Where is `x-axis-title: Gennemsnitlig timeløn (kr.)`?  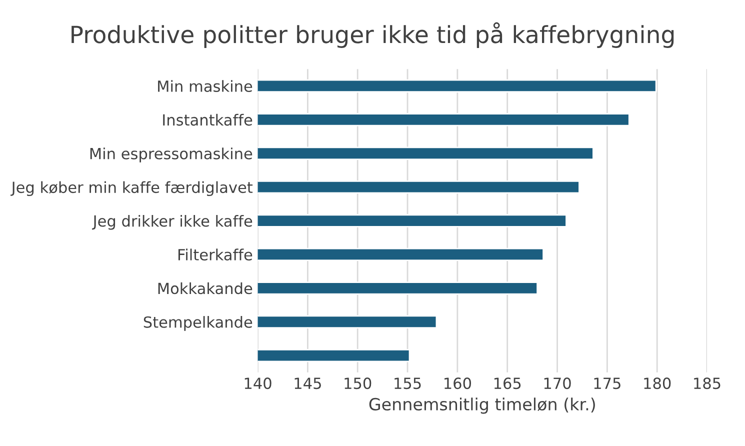
x-axis-title: Gennemsnitlig timeløn (kr.) is located at coordinates (482, 406).